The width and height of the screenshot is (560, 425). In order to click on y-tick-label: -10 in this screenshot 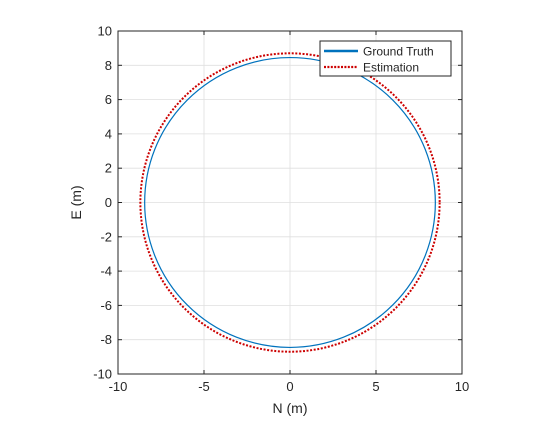, I will do `click(102, 374)`.